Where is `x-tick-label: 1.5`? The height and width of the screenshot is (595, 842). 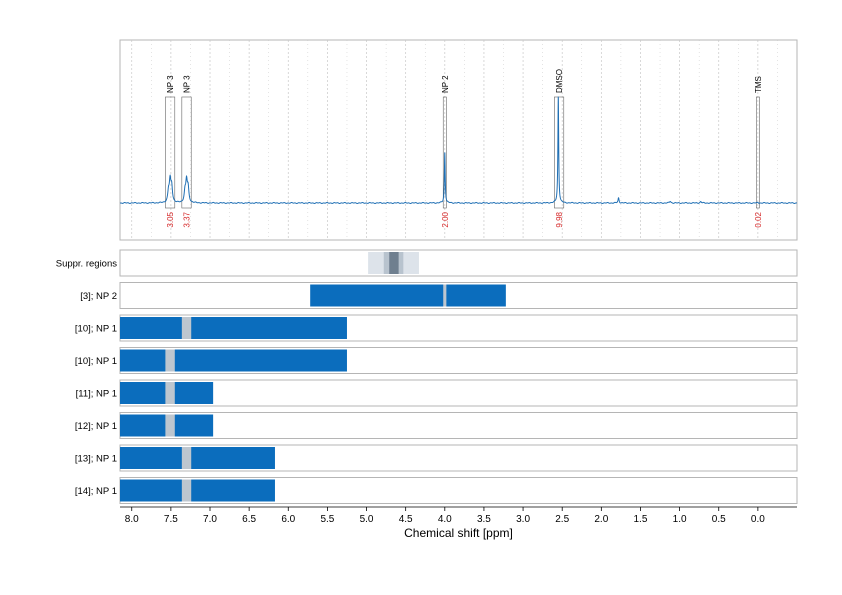 x-tick-label: 1.5 is located at coordinates (641, 519).